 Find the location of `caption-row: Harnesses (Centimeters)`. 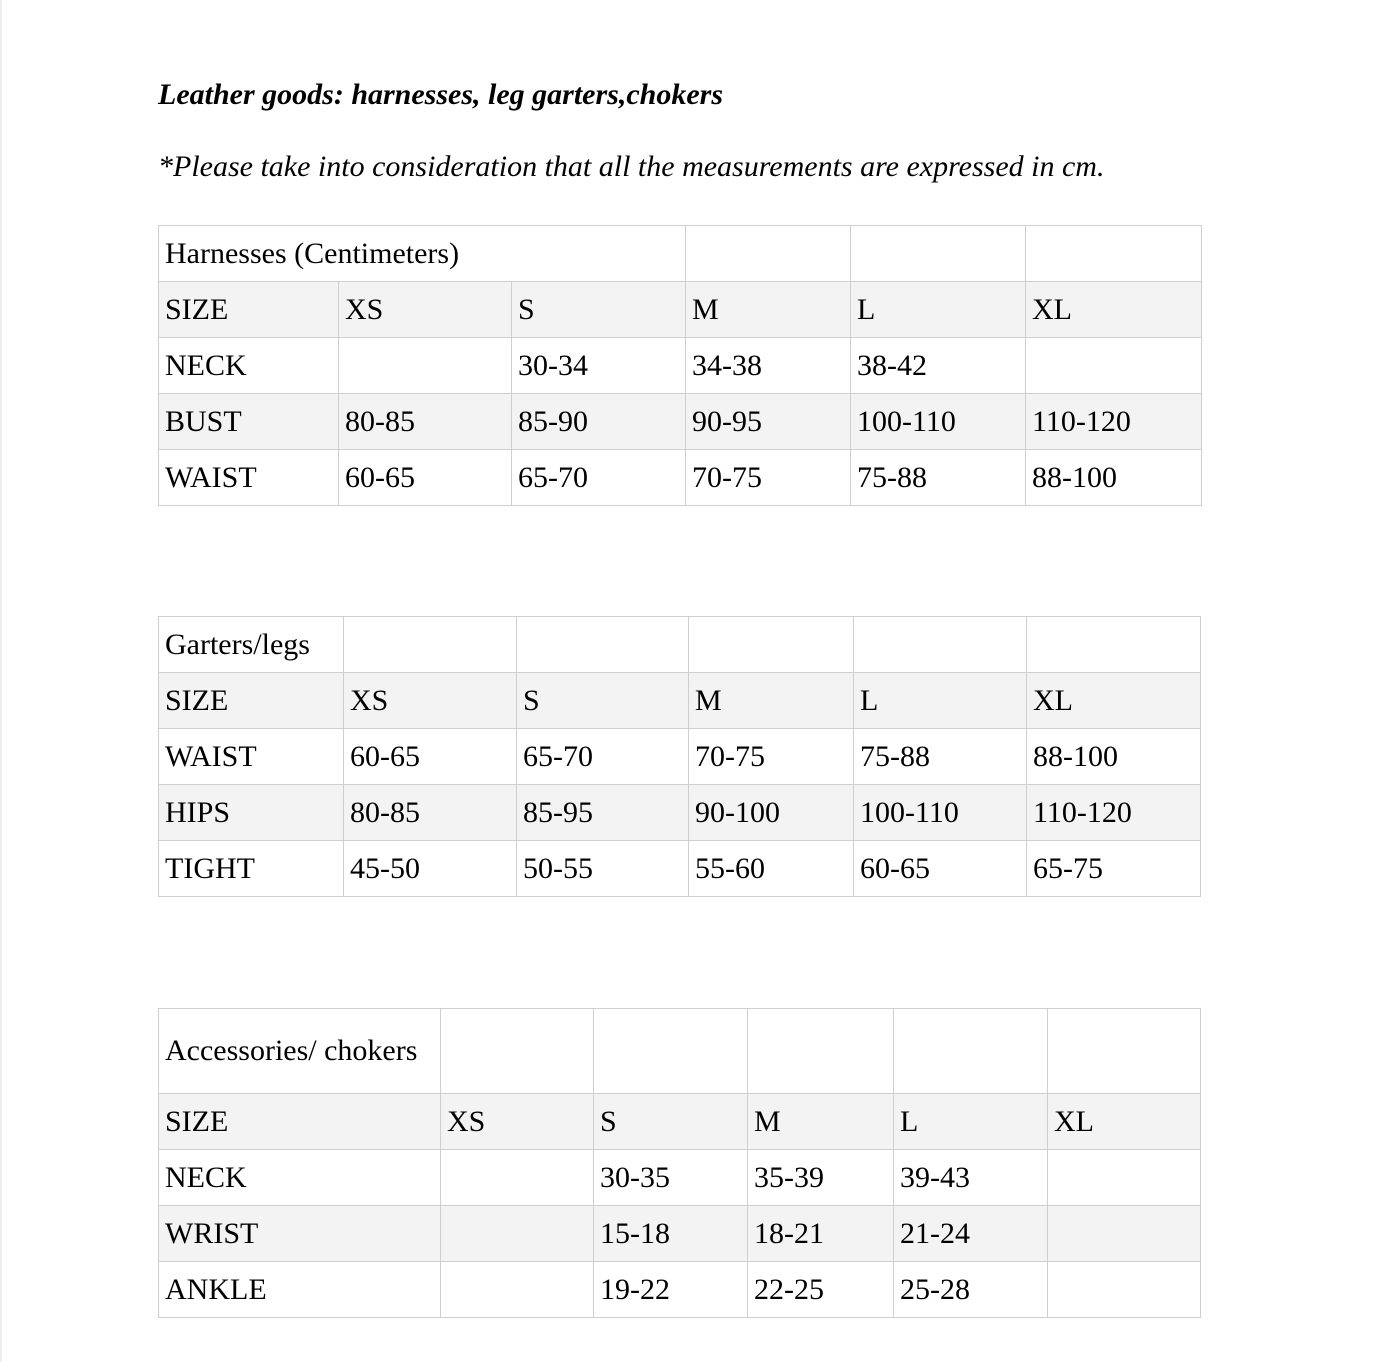

caption-row: Harnesses (Centimeters) is located at coordinates (680, 253).